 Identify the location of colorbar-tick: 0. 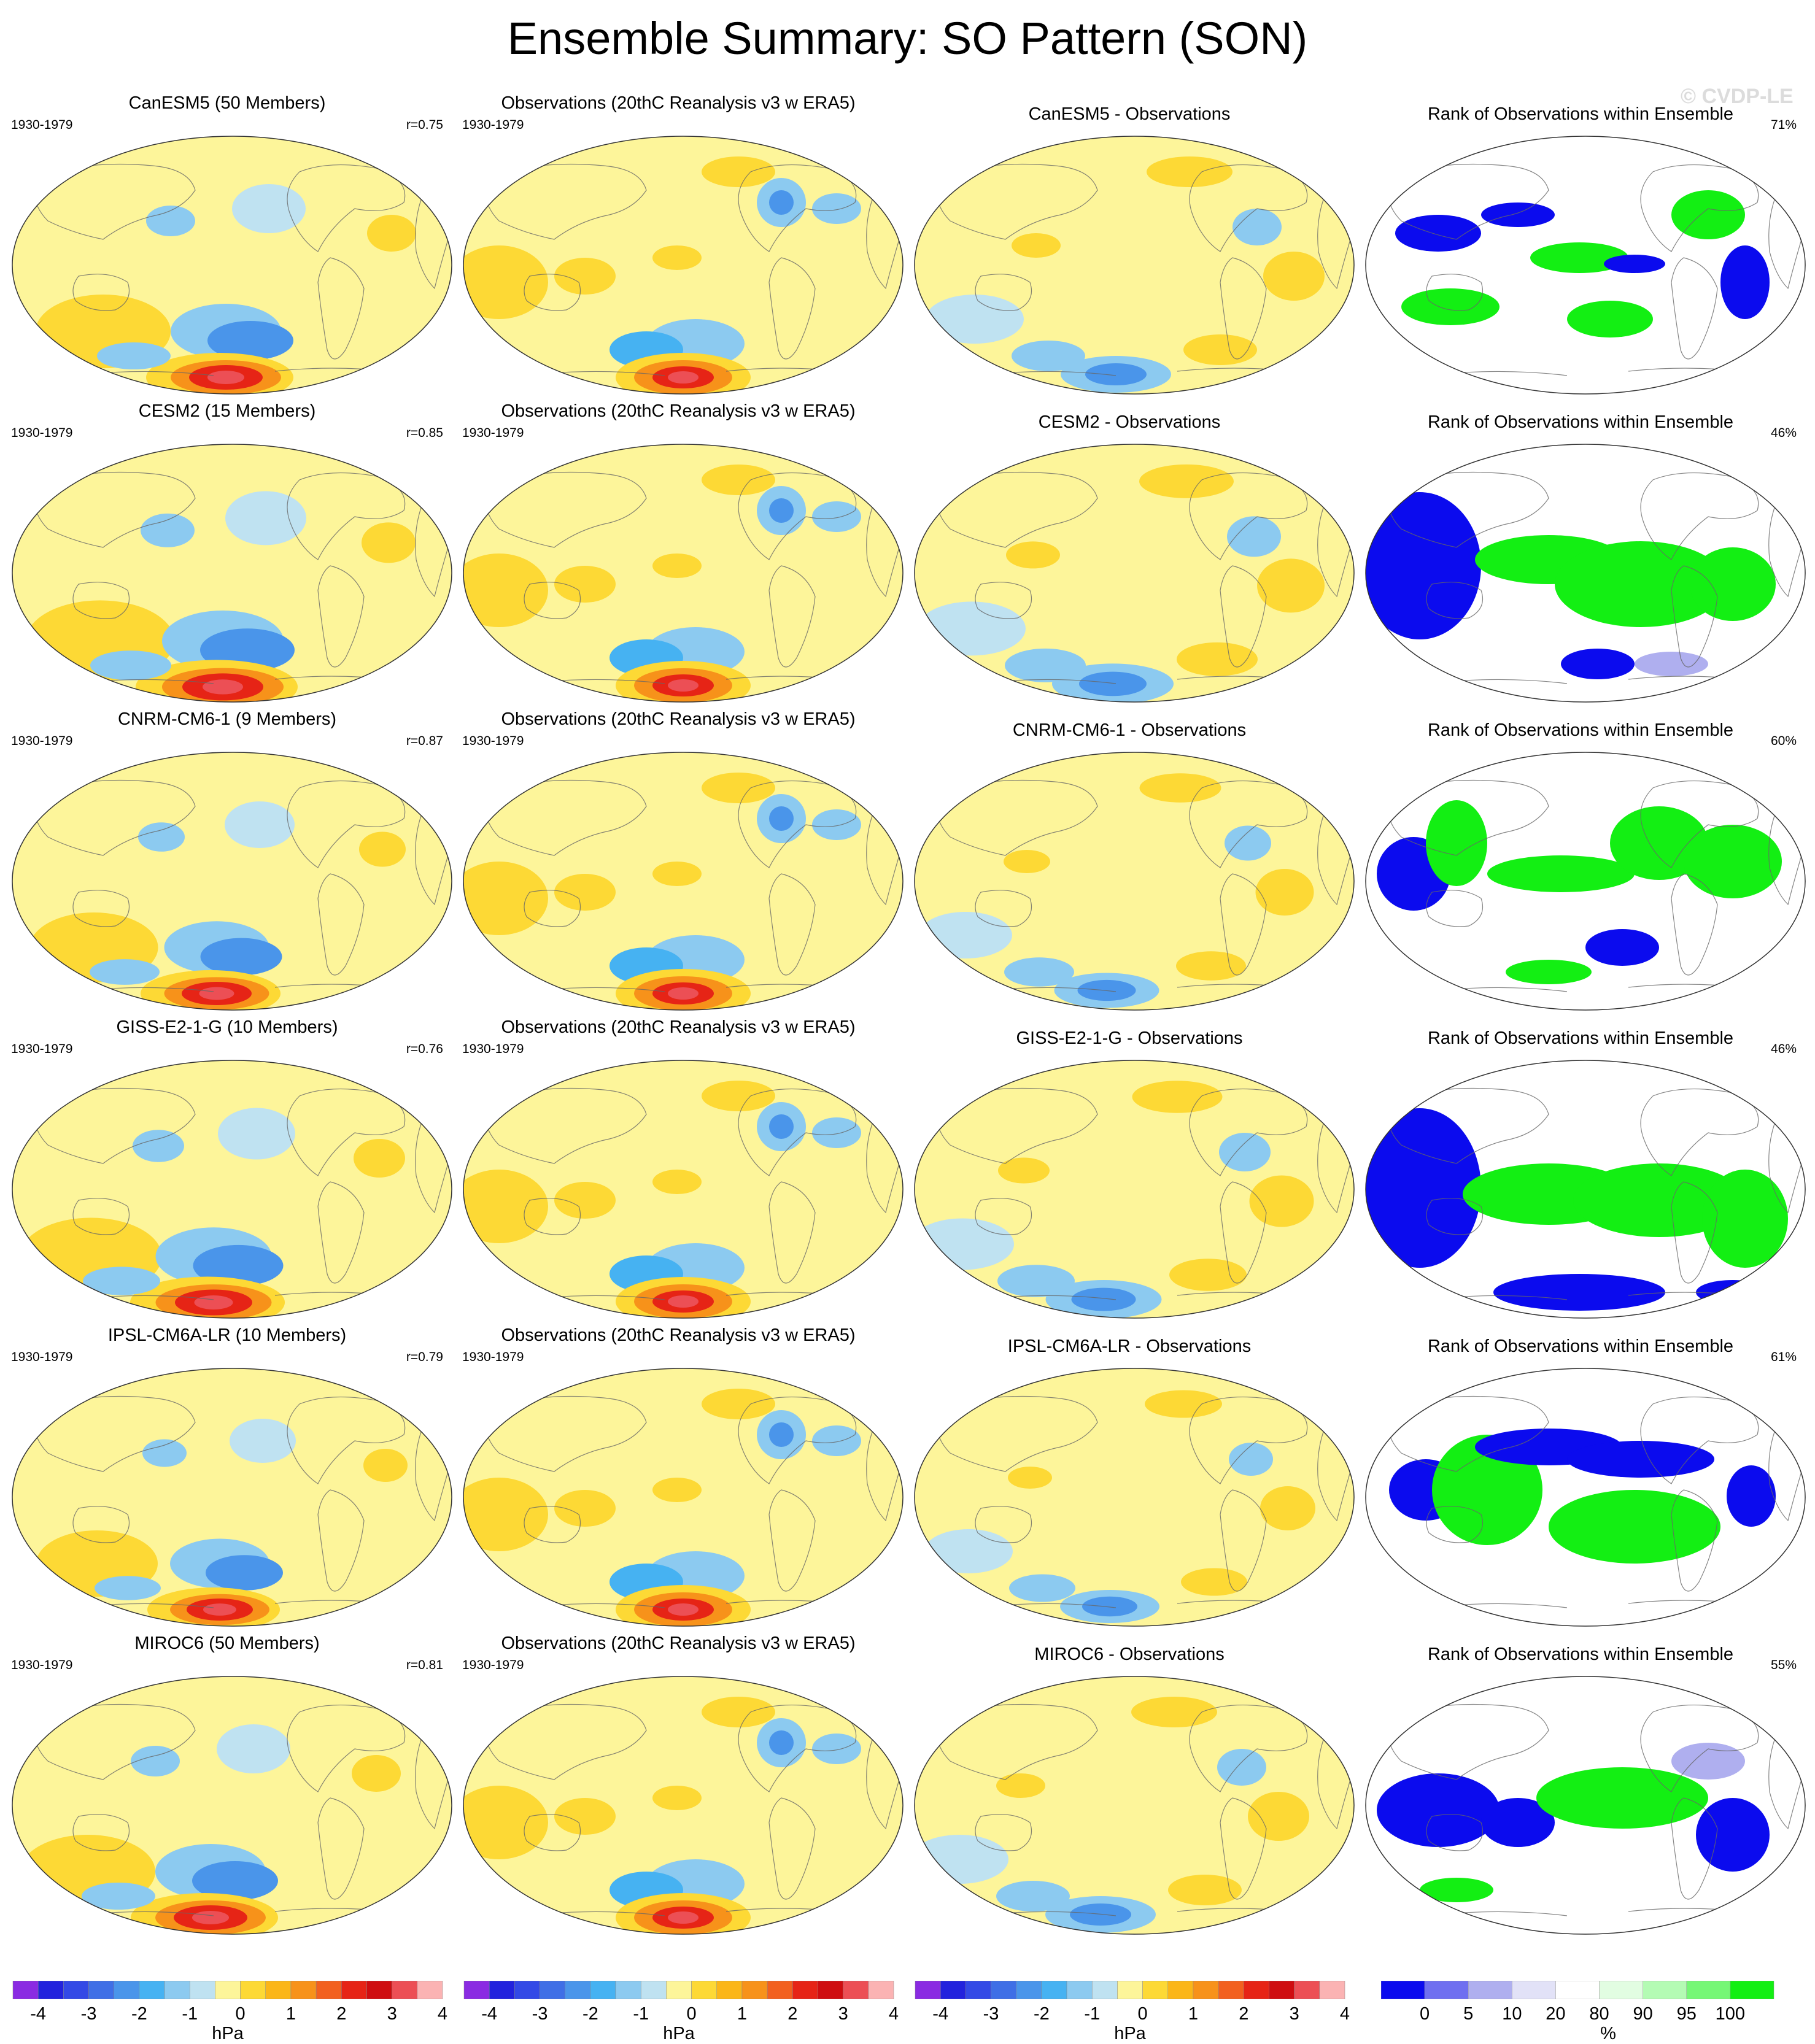
(691, 2014).